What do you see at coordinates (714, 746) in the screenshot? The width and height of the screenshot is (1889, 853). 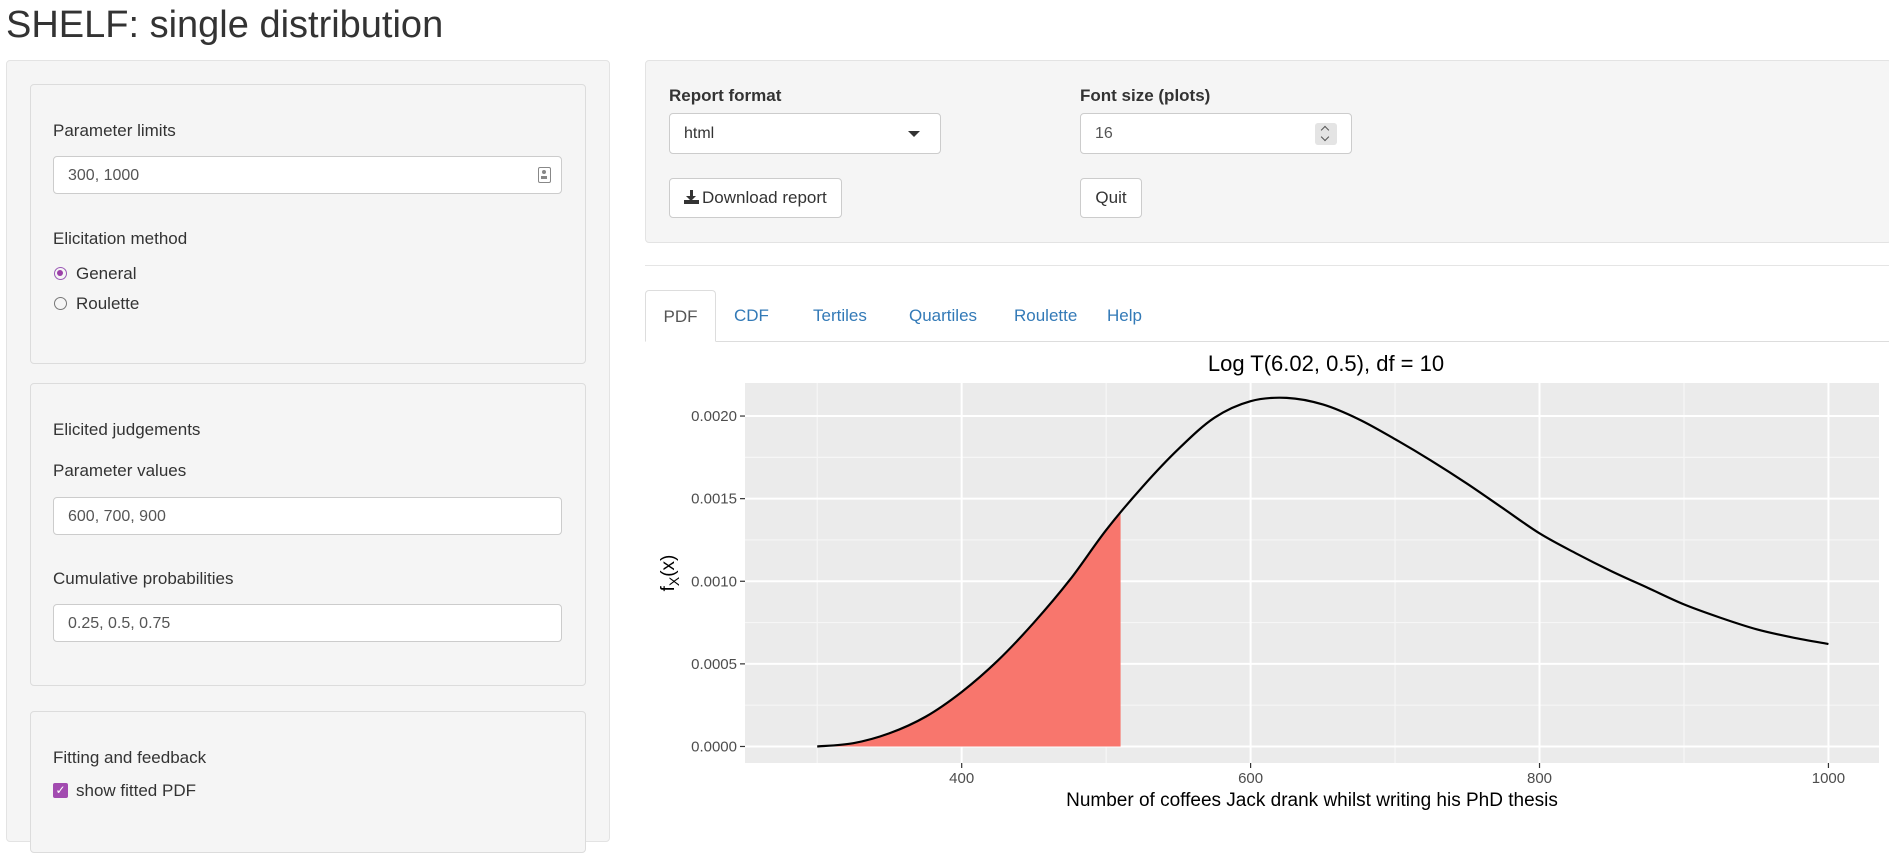 I see `y-tick-label: 0.0000` at bounding box center [714, 746].